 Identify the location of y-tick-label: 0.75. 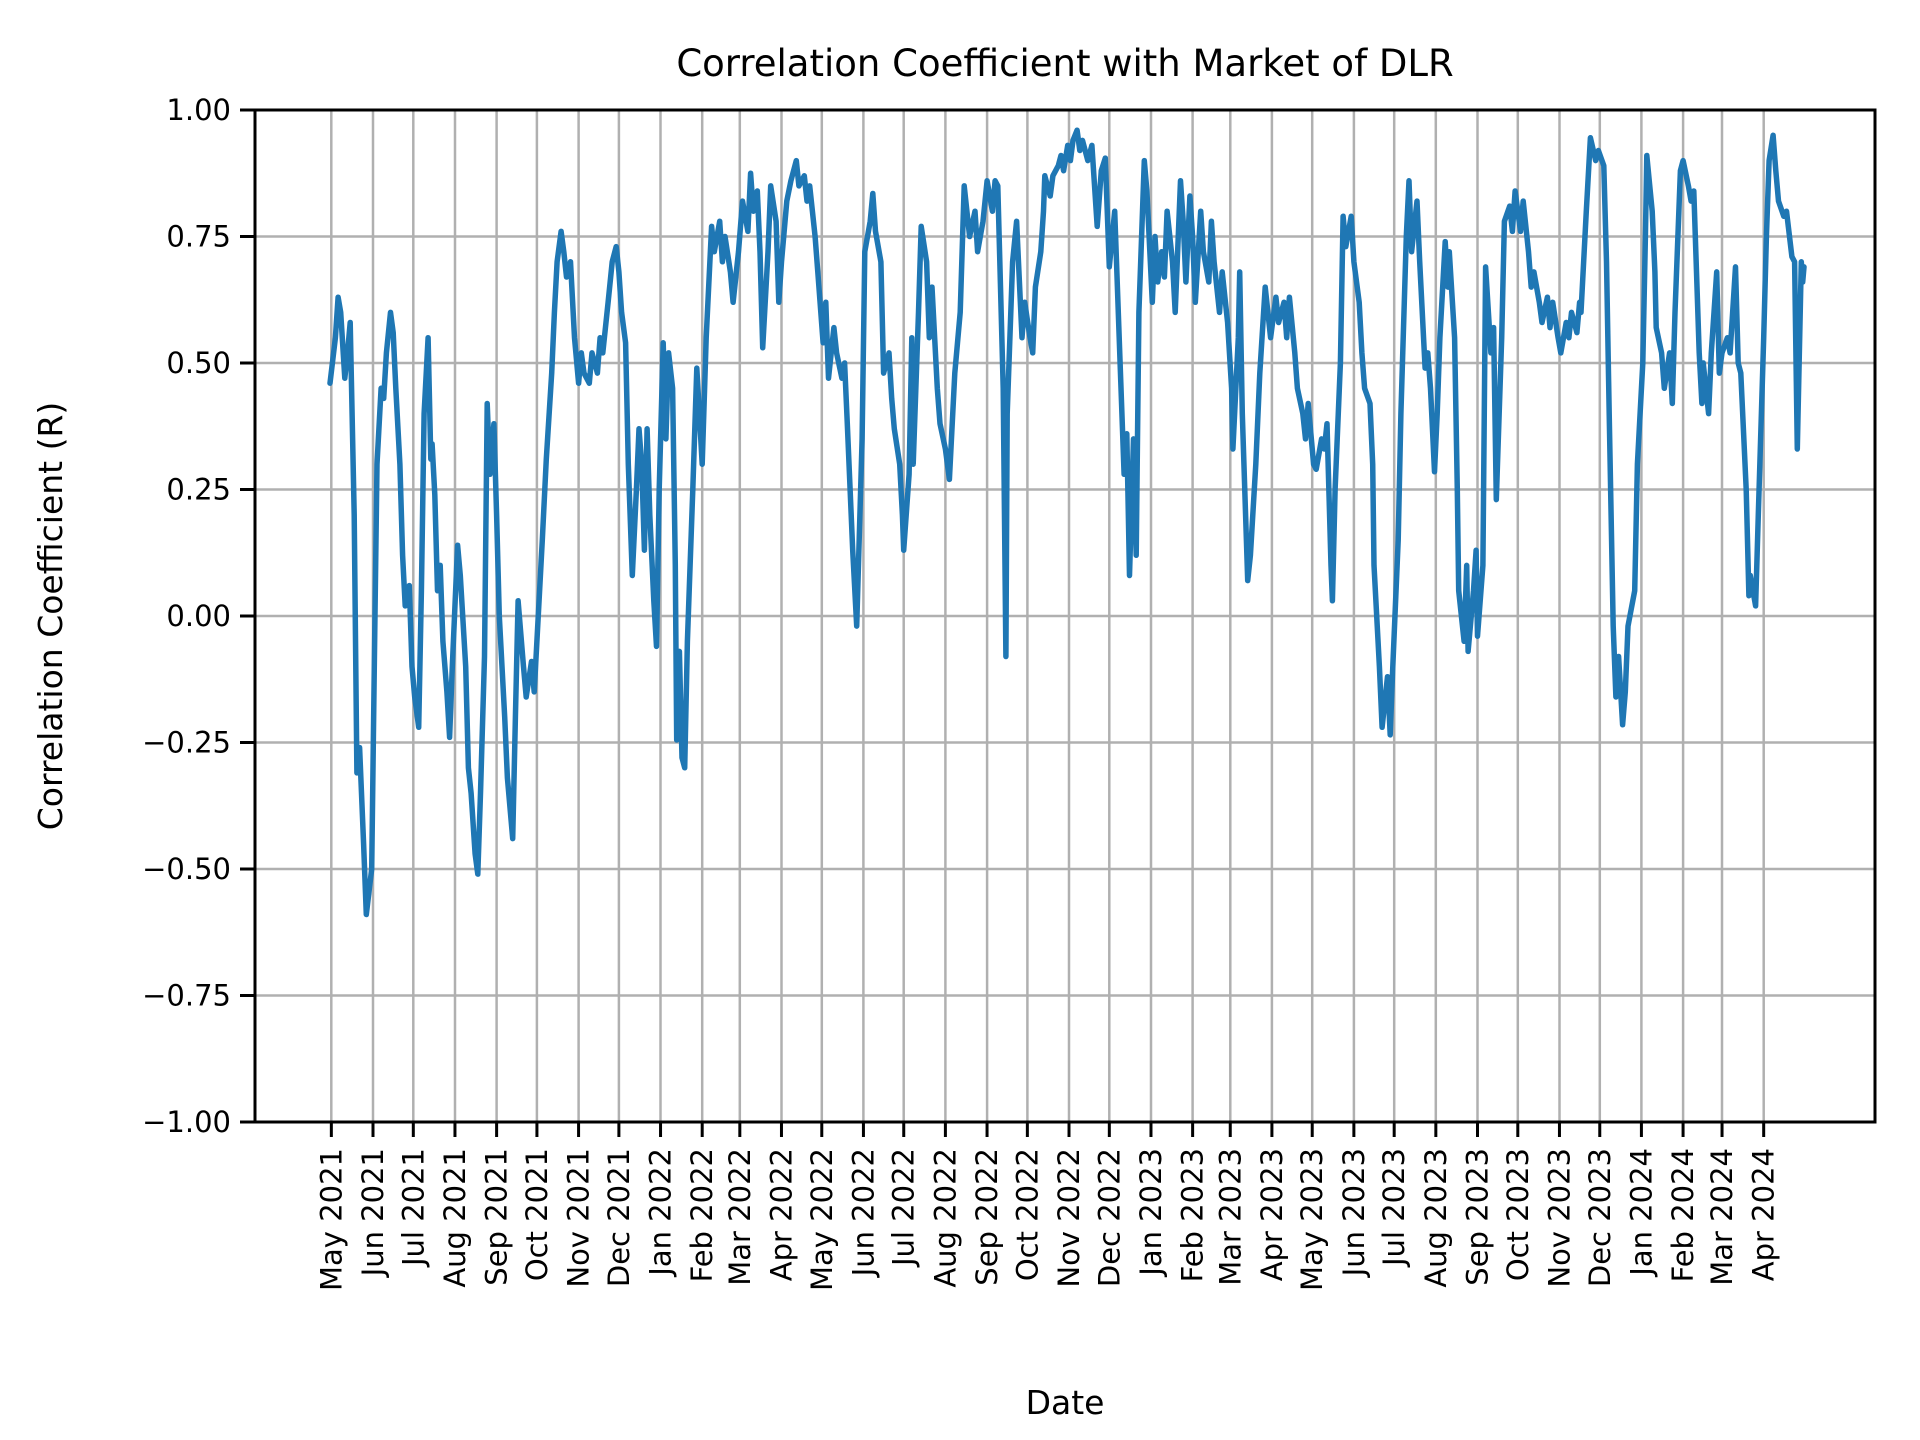
(198, 237).